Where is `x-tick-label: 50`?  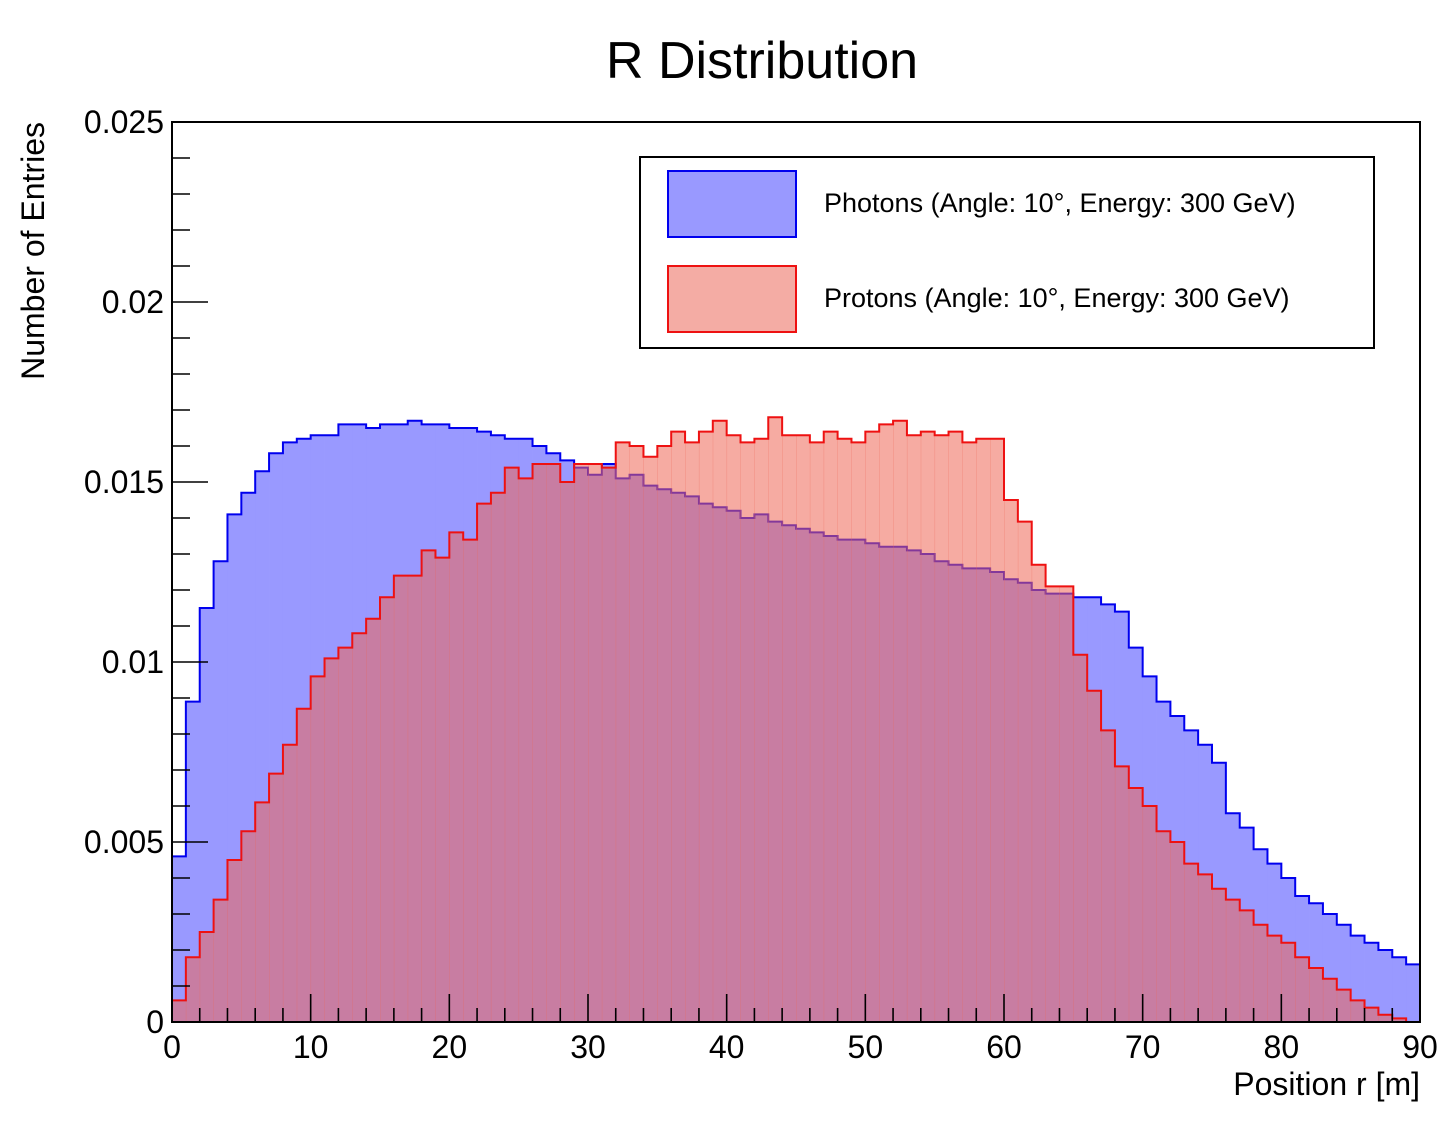 x-tick-label: 50 is located at coordinates (866, 1047).